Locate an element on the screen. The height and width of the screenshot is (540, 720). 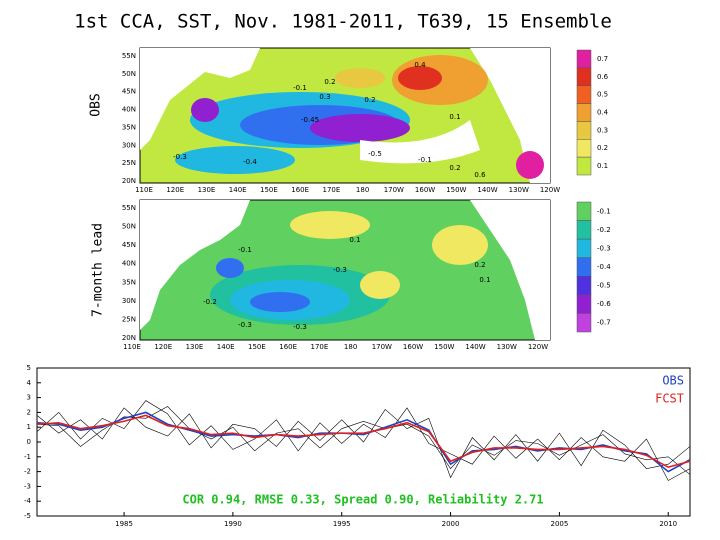
y-tick-label: 2 is located at coordinates (29, 412).